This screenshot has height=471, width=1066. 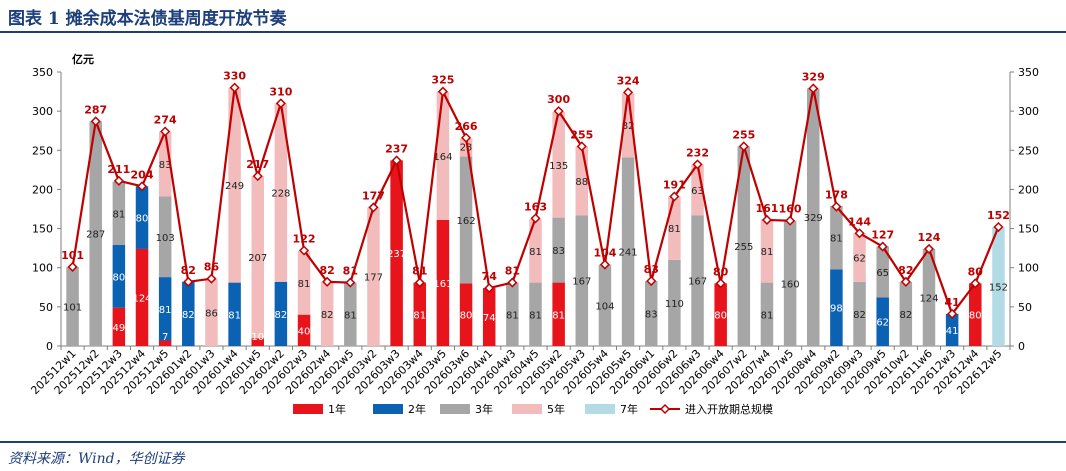 I want to click on y-tick-label-left: 150, so click(x=42, y=229).